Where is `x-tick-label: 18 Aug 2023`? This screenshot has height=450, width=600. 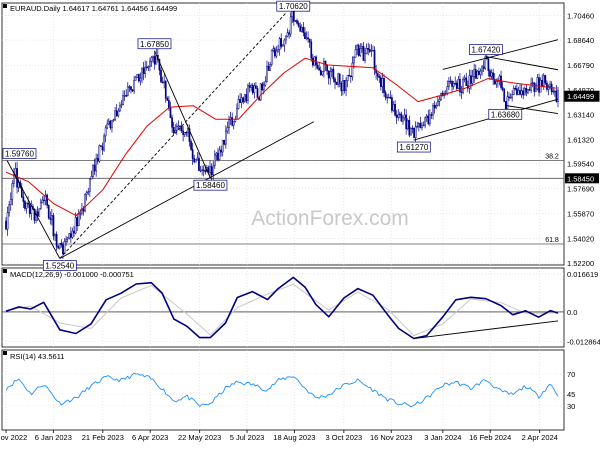 x-tick-label: 18 Aug 2023 is located at coordinates (294, 437).